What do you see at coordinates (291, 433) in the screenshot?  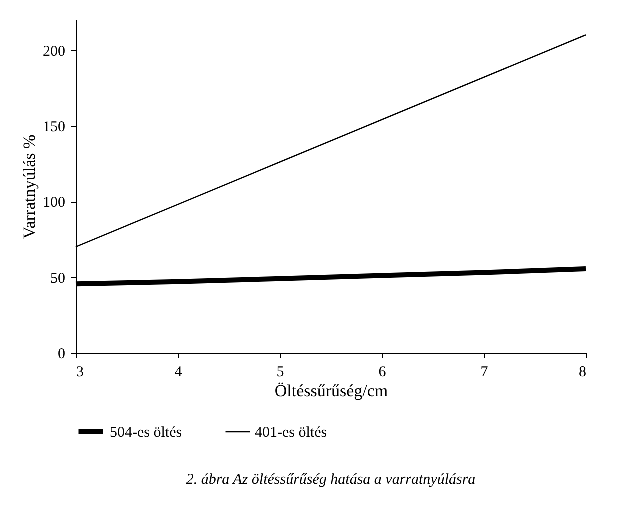 I see `legend-label: 401-es öltés` at bounding box center [291, 433].